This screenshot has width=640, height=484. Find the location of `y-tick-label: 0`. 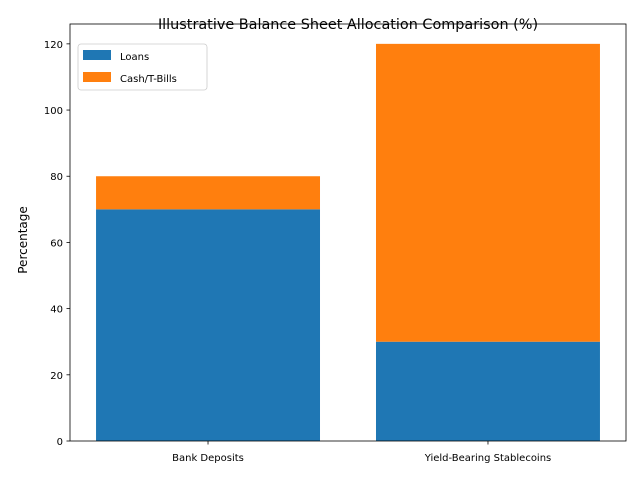

y-tick-label: 0 is located at coordinates (60, 442).